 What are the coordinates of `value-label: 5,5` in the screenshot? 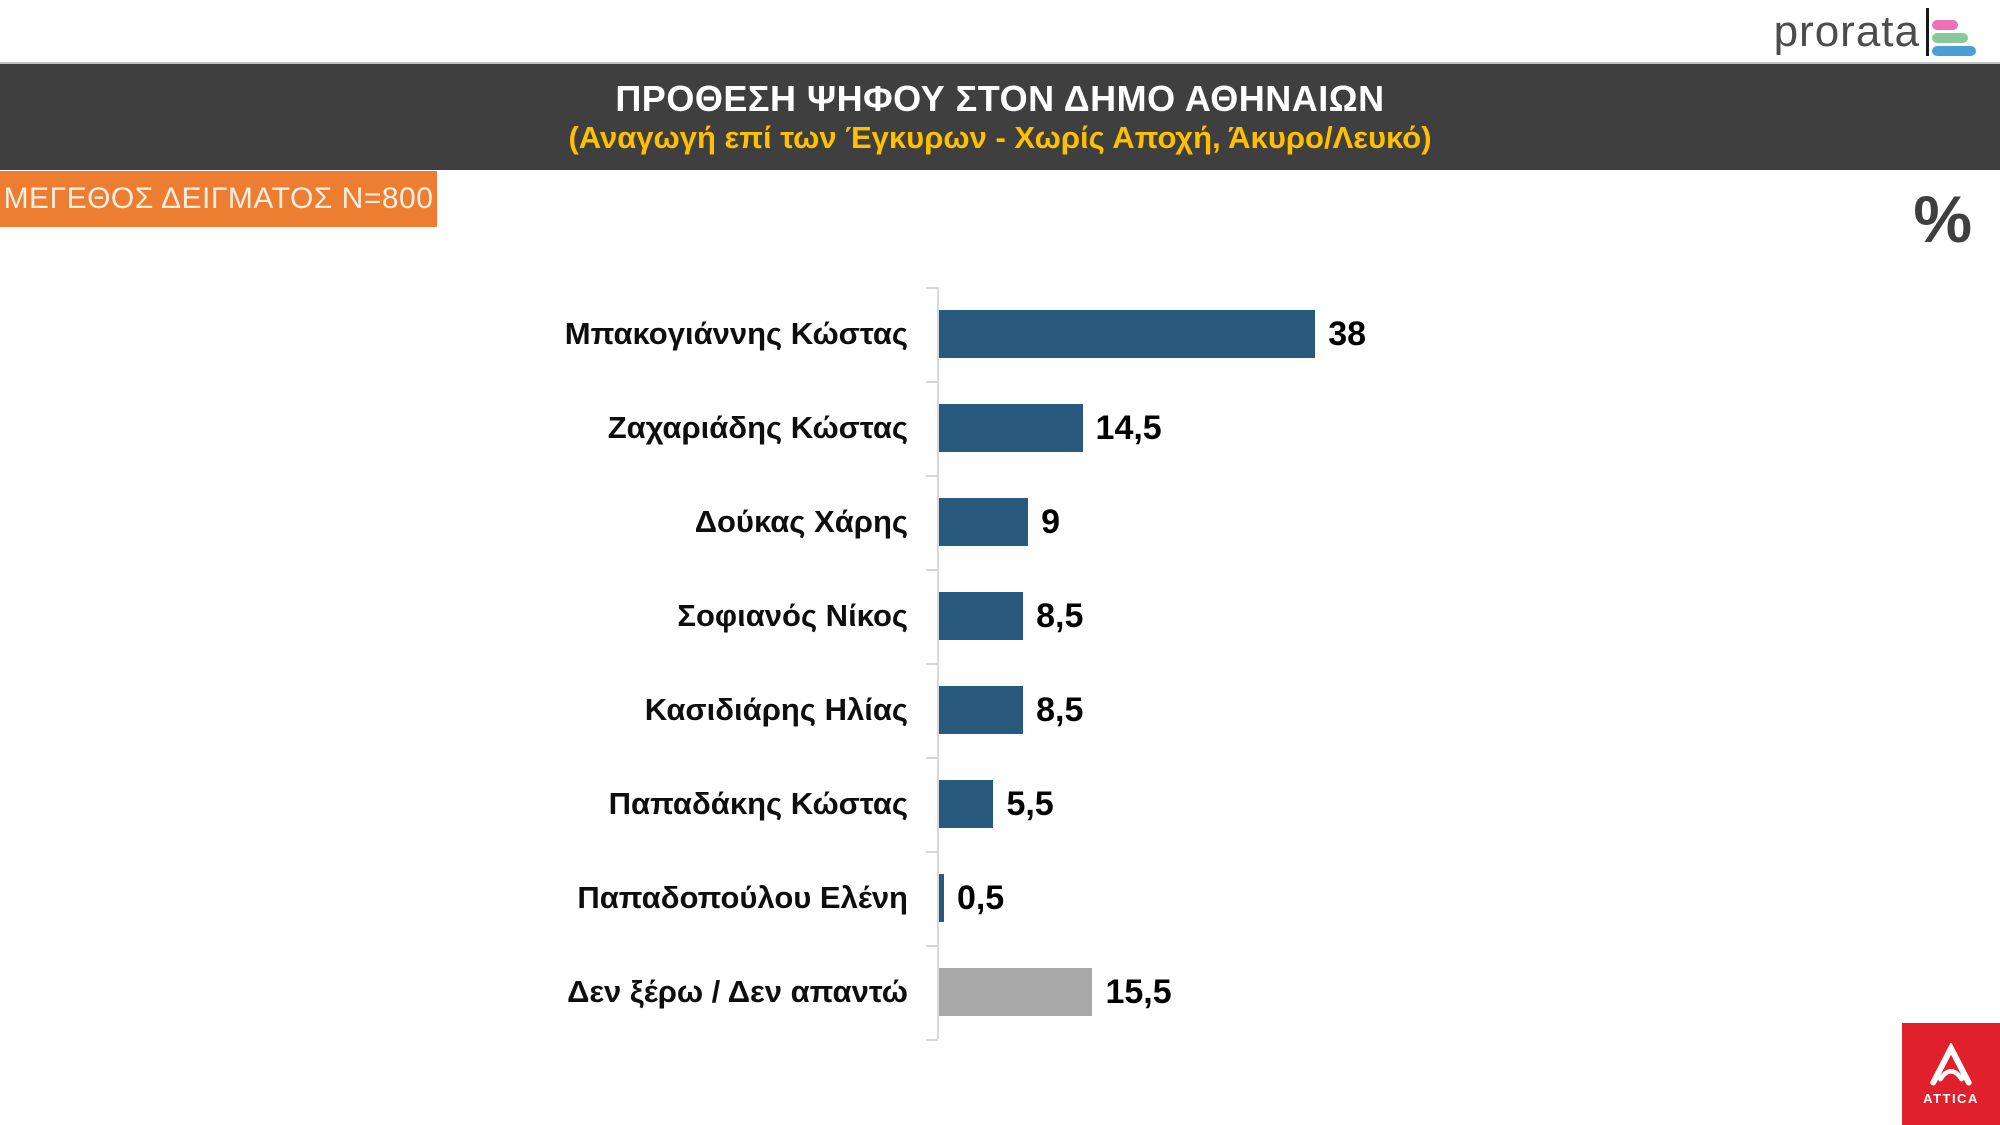 It's located at (1030, 803).